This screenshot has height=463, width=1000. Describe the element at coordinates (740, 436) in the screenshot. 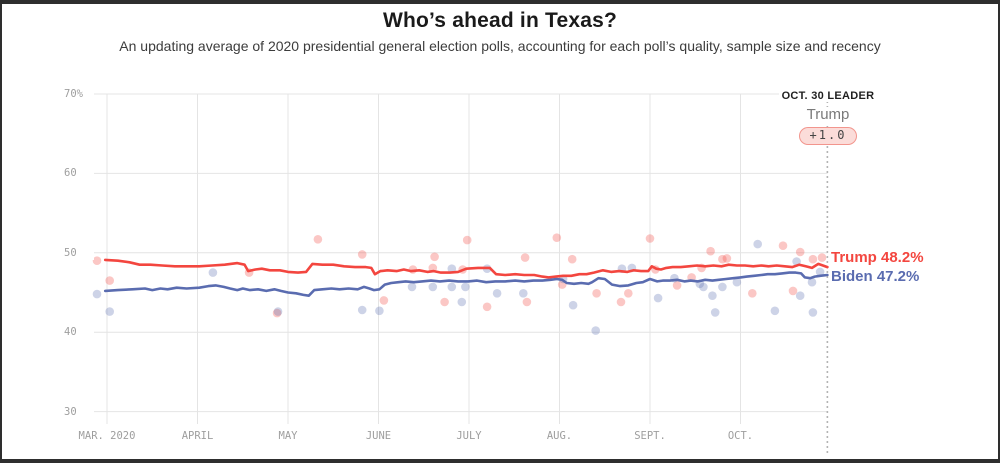

I see `x-axis-tick-label: OCT.` at that location.